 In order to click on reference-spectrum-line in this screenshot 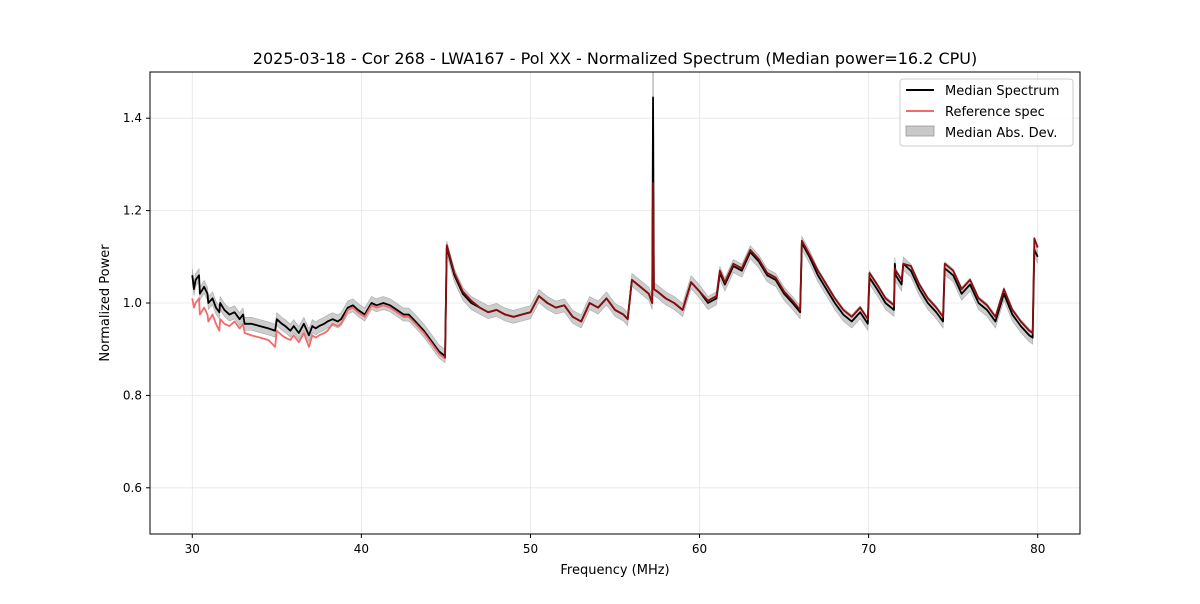, I will do `click(318, 328)`.